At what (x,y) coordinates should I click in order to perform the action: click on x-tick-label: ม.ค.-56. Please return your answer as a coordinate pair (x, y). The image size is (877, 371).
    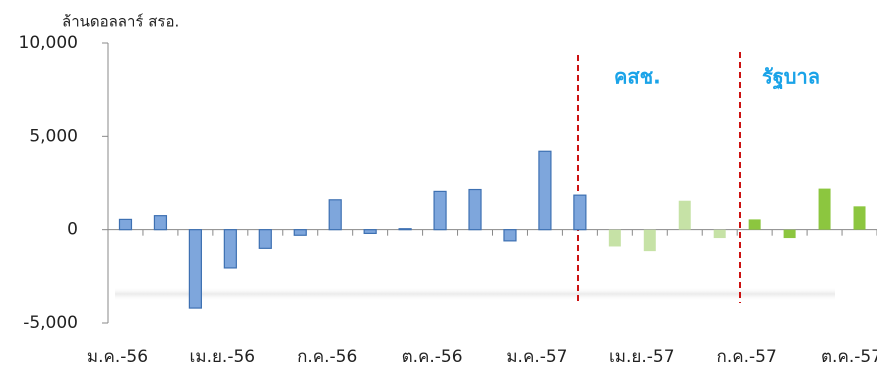
    Looking at the image, I should click on (117, 357).